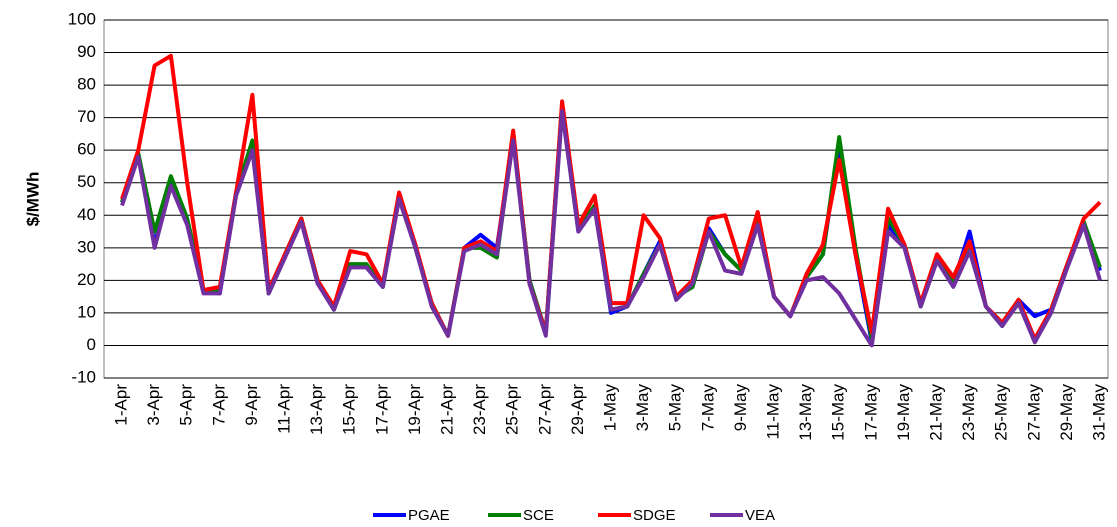 This screenshot has width=1117, height=527. What do you see at coordinates (86, 279) in the screenshot?
I see `y-tick-label: 20` at bounding box center [86, 279].